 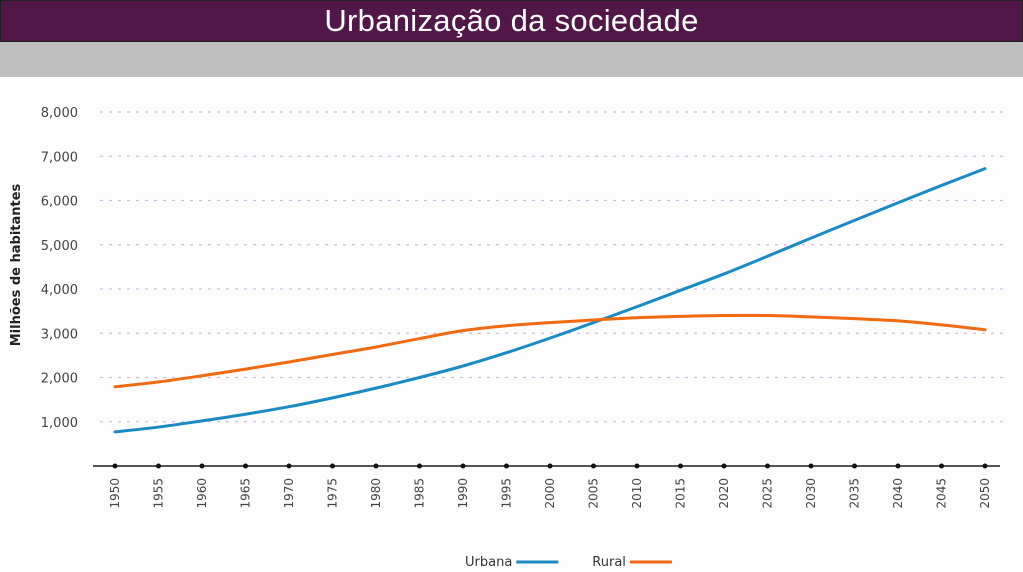 I want to click on x-tick-label: 2045, so click(x=942, y=493).